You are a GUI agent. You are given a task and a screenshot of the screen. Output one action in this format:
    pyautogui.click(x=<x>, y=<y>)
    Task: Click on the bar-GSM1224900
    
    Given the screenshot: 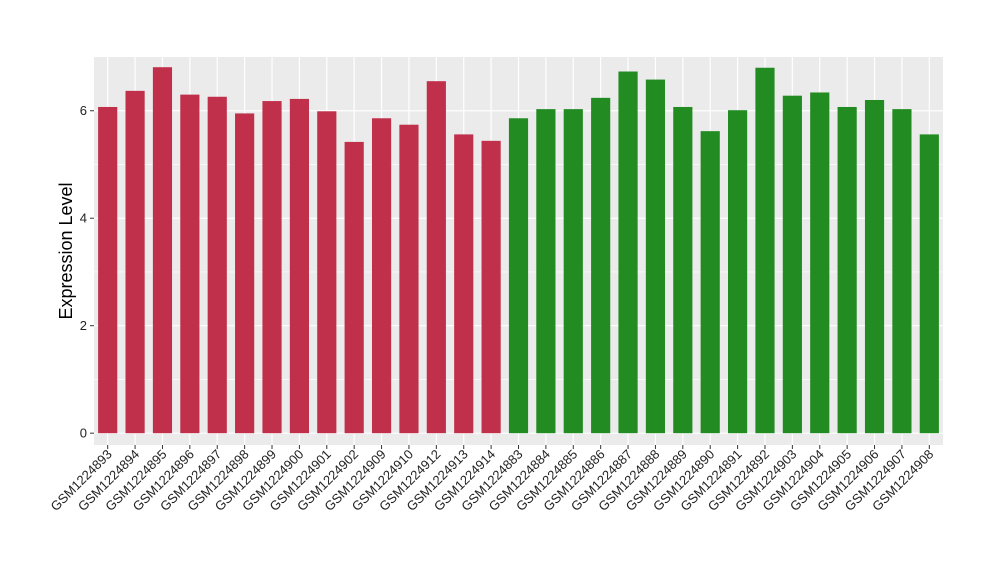 What is the action you would take?
    pyautogui.click(x=299, y=266)
    